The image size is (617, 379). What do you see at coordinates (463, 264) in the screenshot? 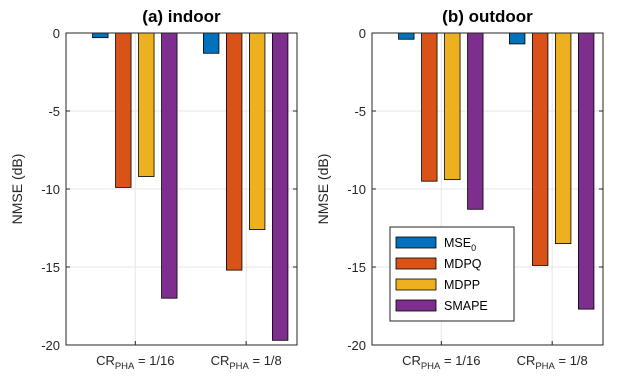
I see `legend-entry-mdpq: MDPQ` at bounding box center [463, 264].